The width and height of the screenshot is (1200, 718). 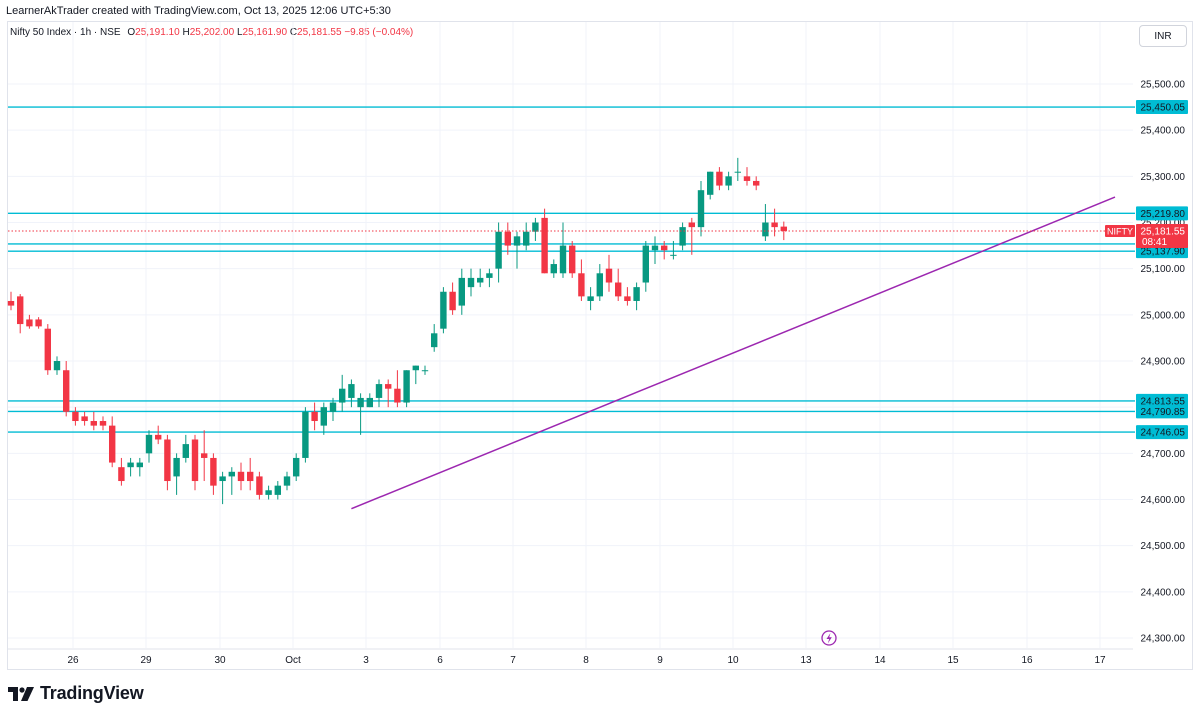 What do you see at coordinates (157, 32) in the screenshot?
I see `open-value: 25,191.10` at bounding box center [157, 32].